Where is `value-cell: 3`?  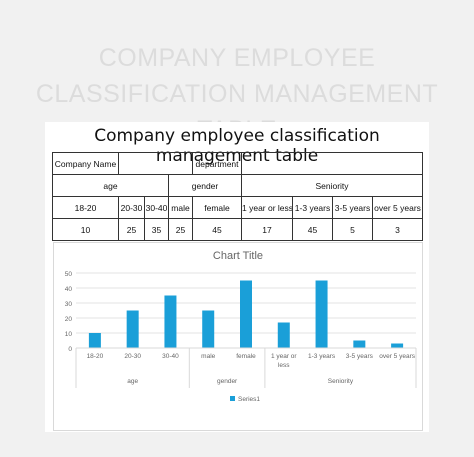 value-cell: 3 is located at coordinates (398, 229).